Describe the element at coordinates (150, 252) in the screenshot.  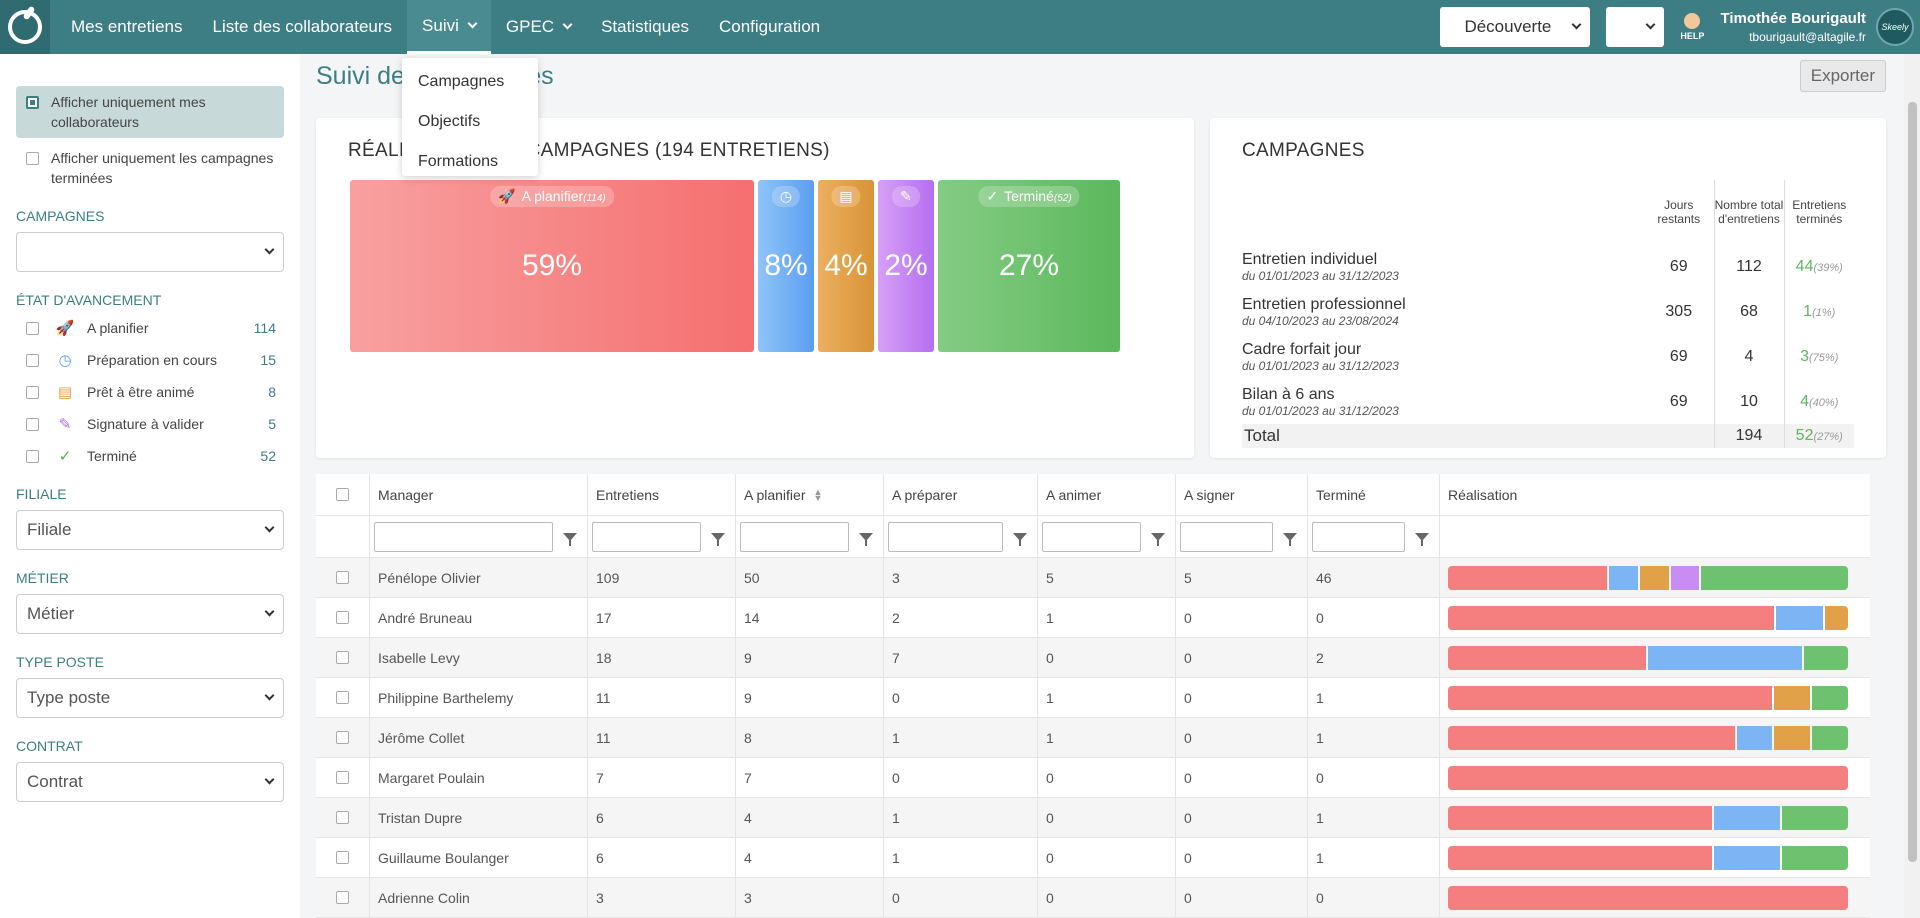
I see `campaigns-select` at that location.